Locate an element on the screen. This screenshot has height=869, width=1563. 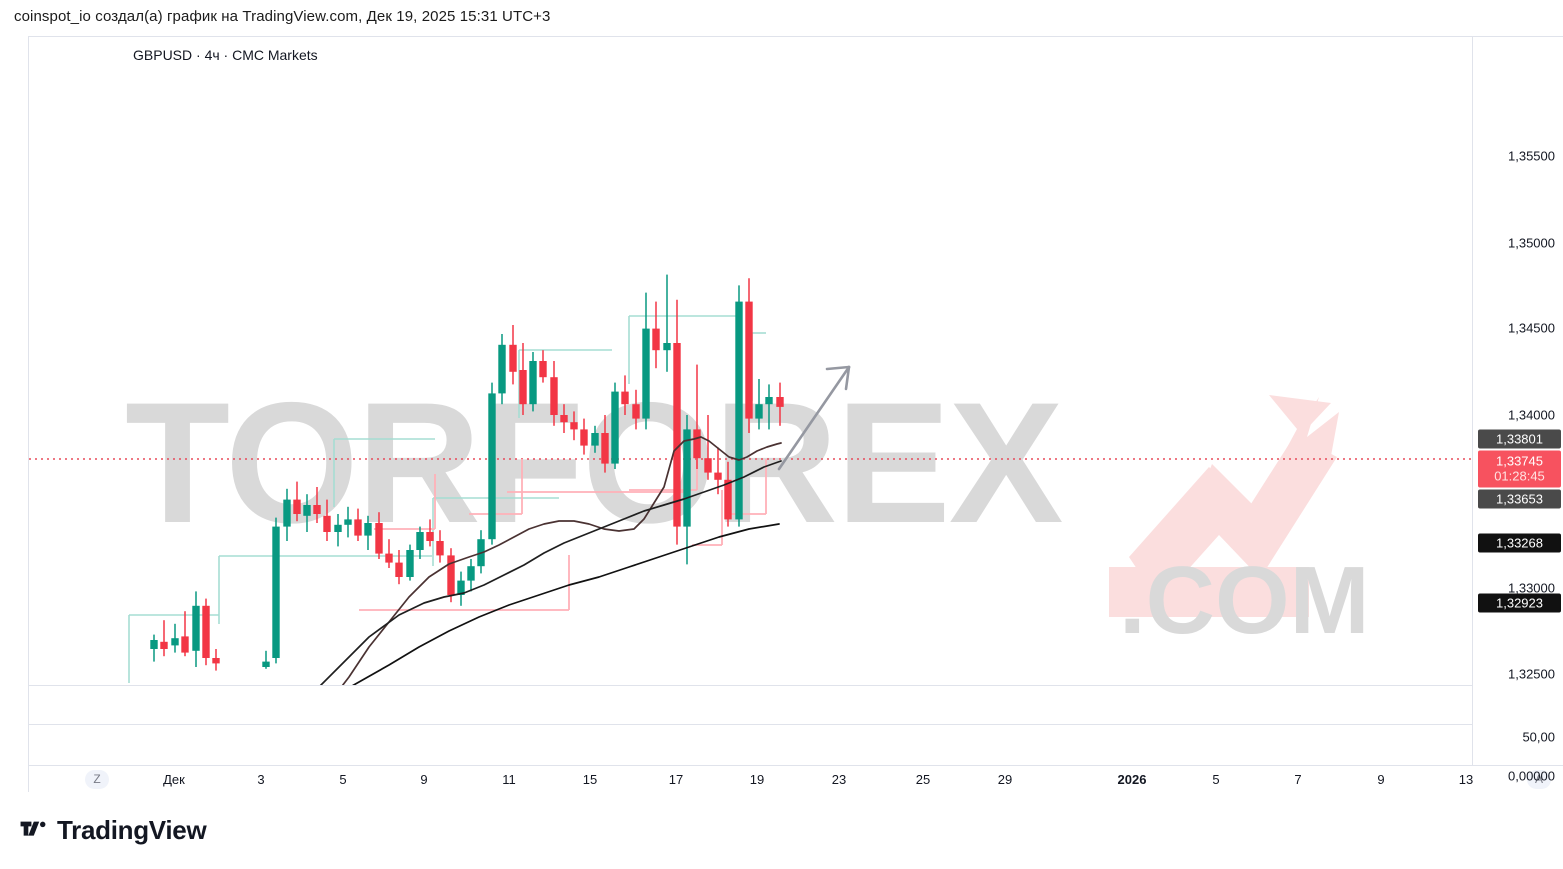
tradingview-mark-icon is located at coordinates (33, 828).